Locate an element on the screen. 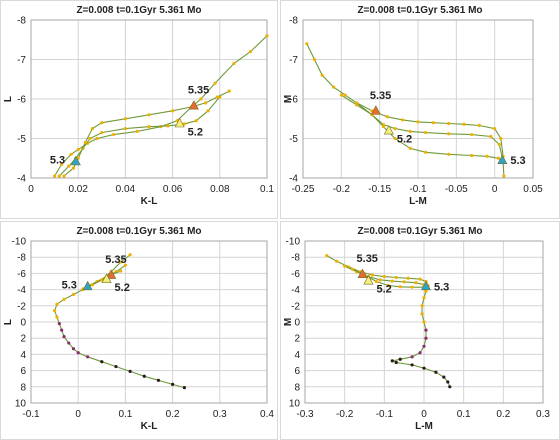 The height and width of the screenshot is (440, 560). x-tick-label: -0.15 is located at coordinates (379, 189).